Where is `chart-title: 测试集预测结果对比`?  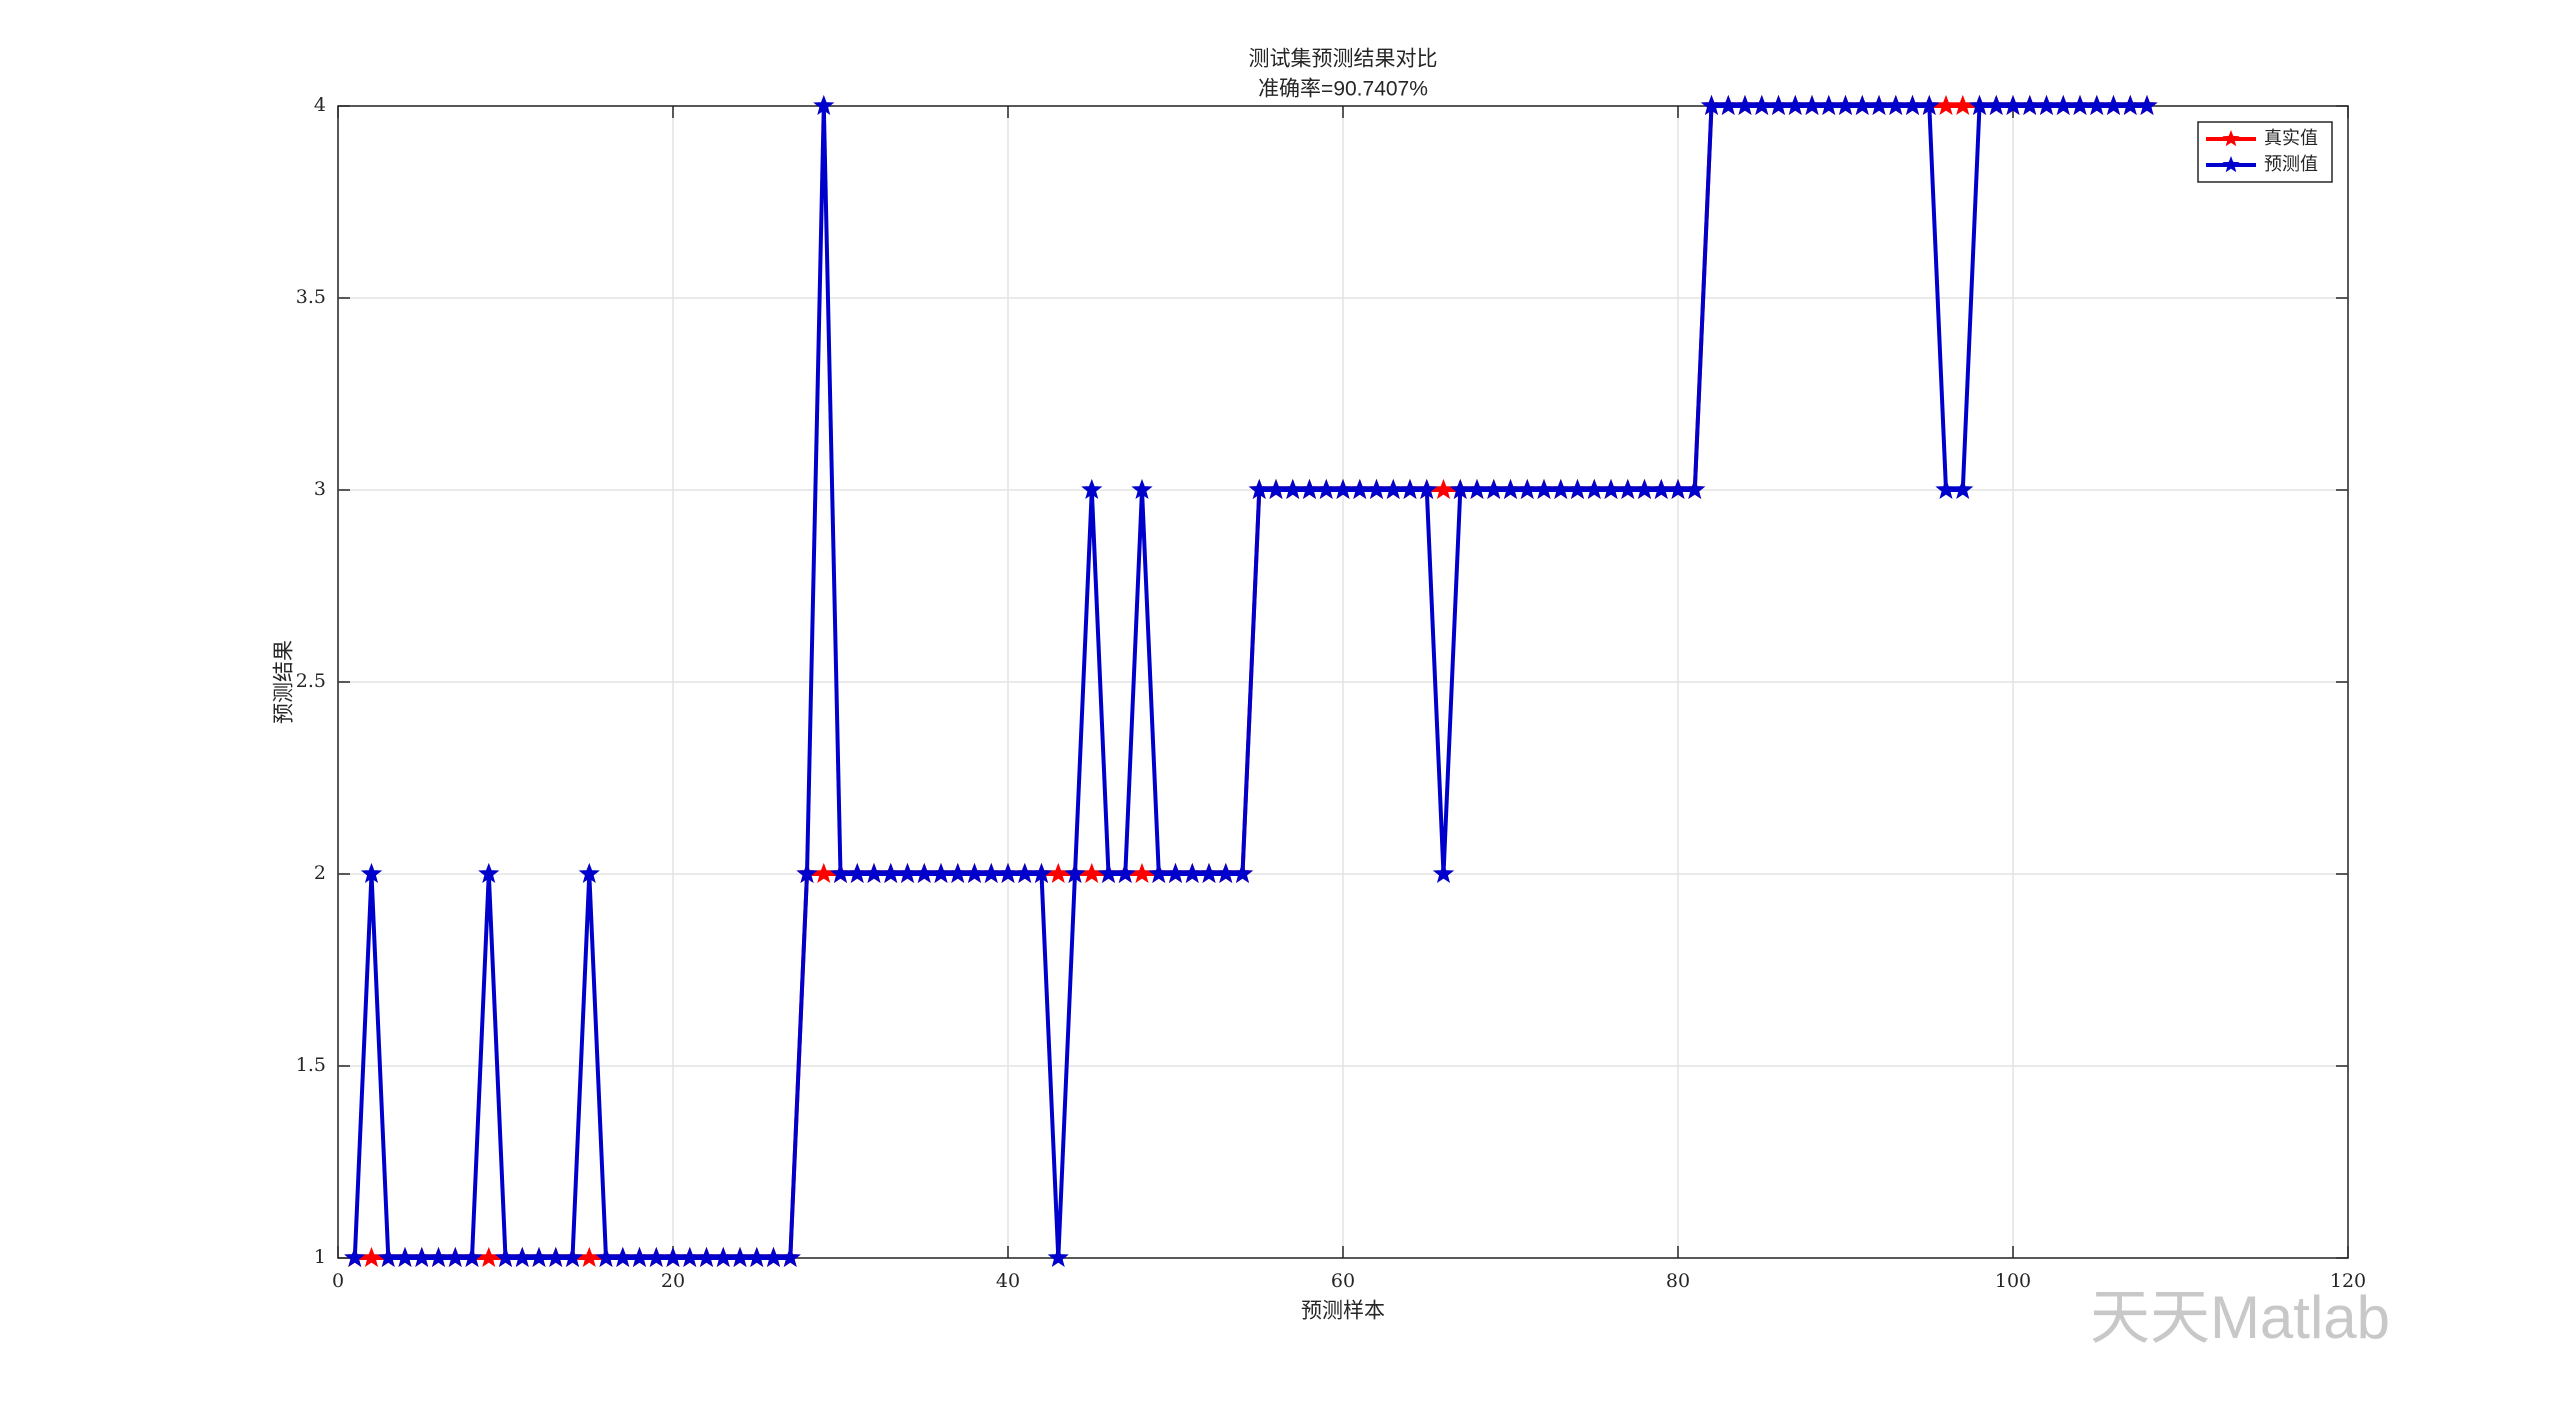 chart-title: 测试集预测结果对比 is located at coordinates (1343, 59).